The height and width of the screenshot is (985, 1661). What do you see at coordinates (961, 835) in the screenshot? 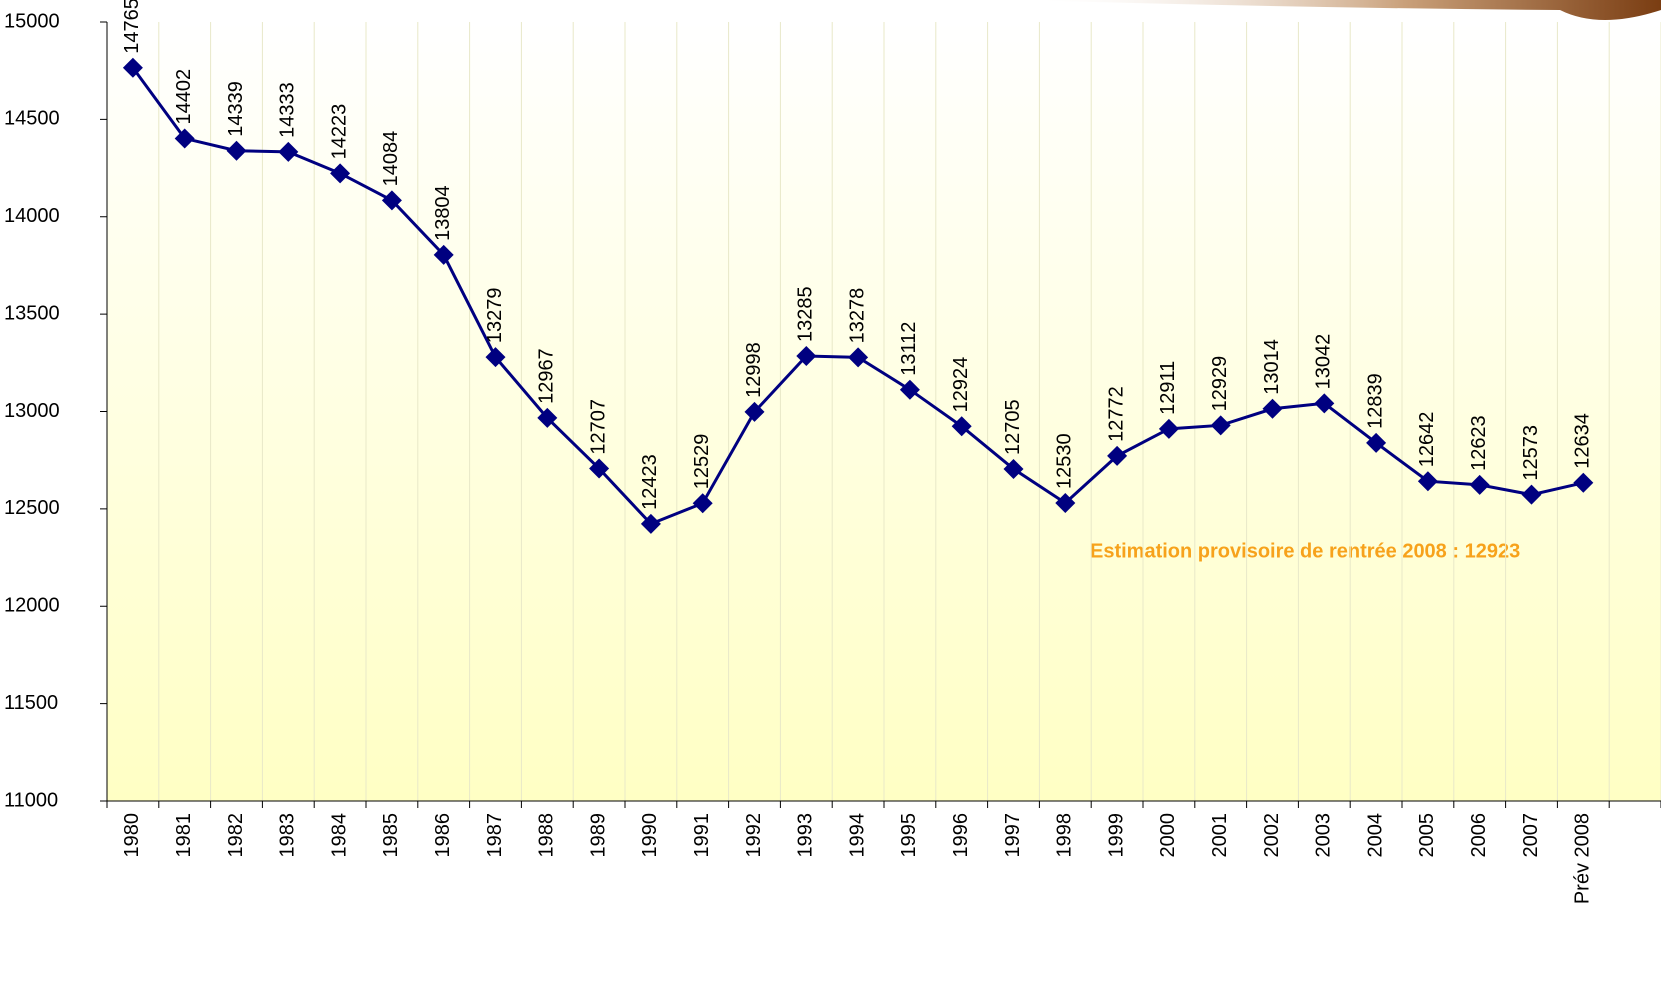
I see `x-tick-label: 1996` at bounding box center [961, 835].